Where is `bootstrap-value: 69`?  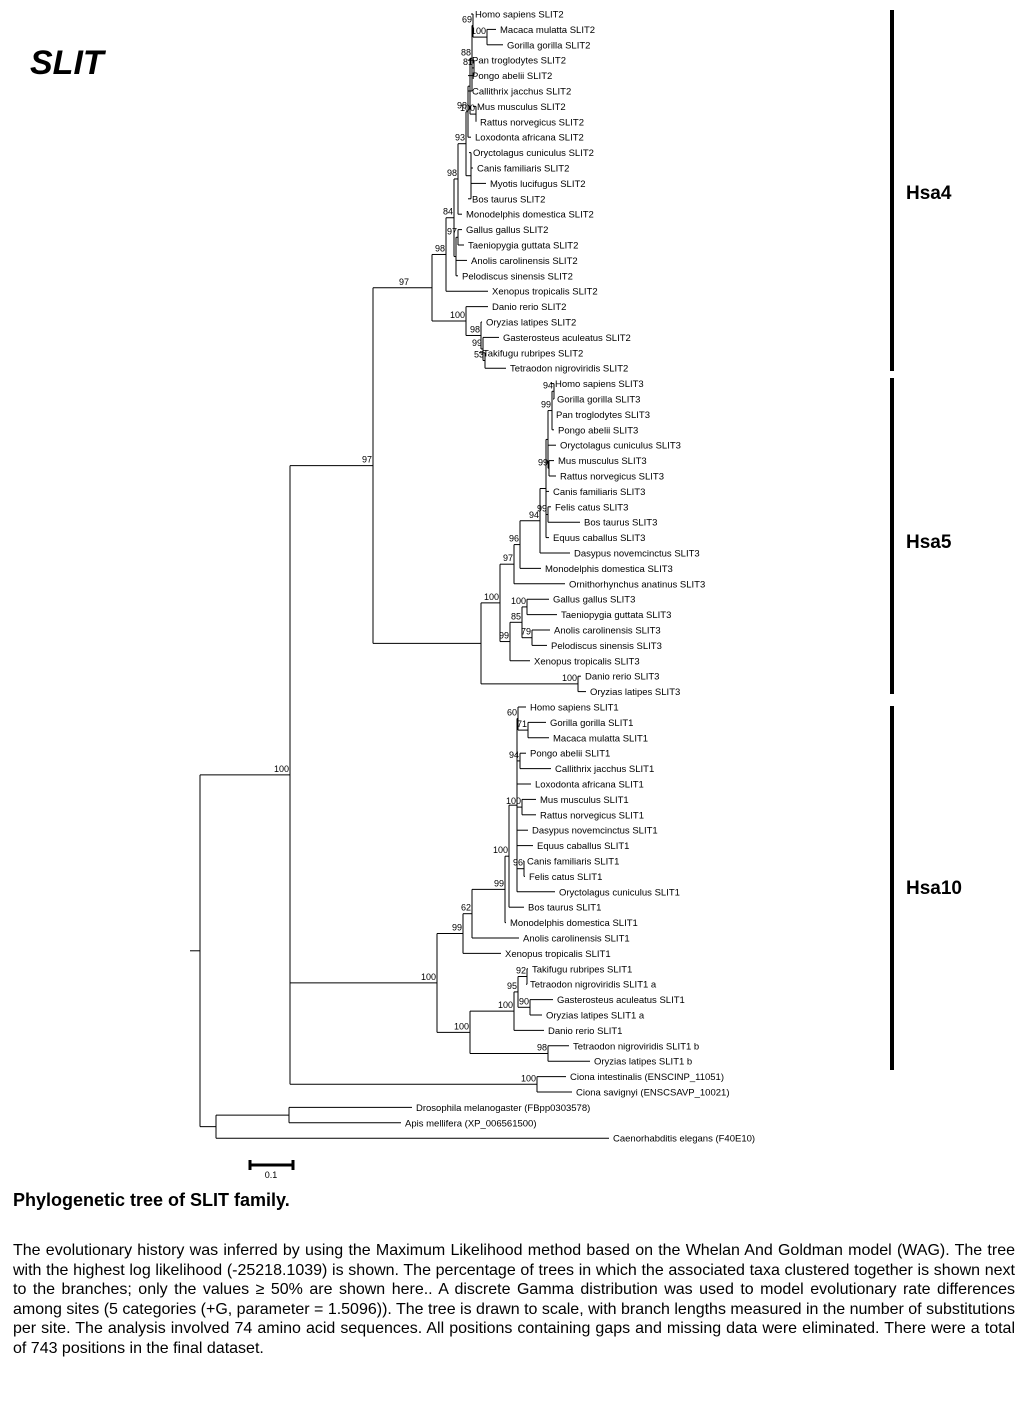
bootstrap-value: 69 is located at coordinates (467, 20).